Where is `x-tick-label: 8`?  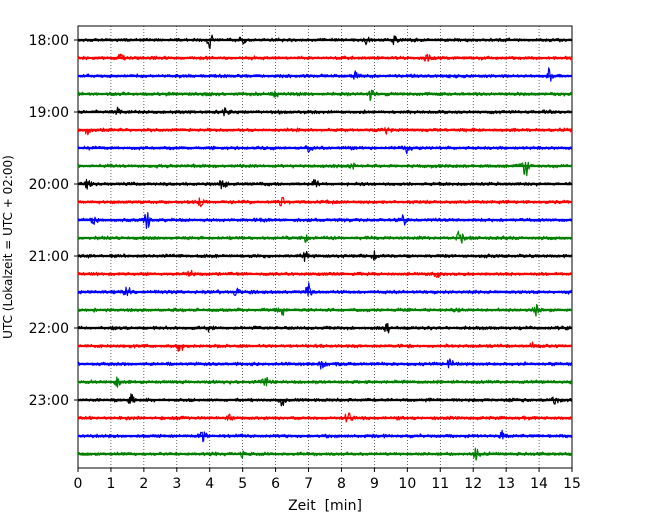 x-tick-label: 8 is located at coordinates (341, 484).